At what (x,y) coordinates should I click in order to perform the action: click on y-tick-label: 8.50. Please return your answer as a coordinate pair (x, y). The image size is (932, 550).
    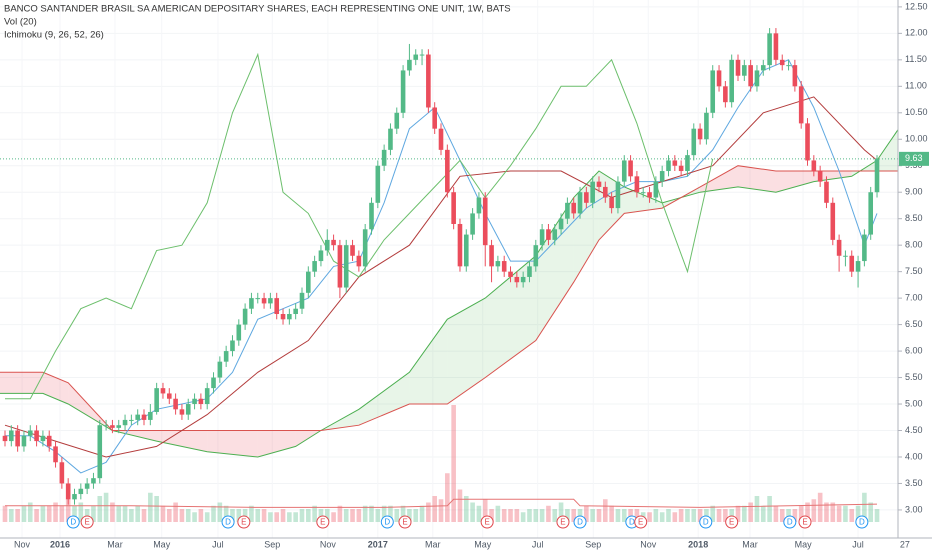
    Looking at the image, I should click on (914, 218).